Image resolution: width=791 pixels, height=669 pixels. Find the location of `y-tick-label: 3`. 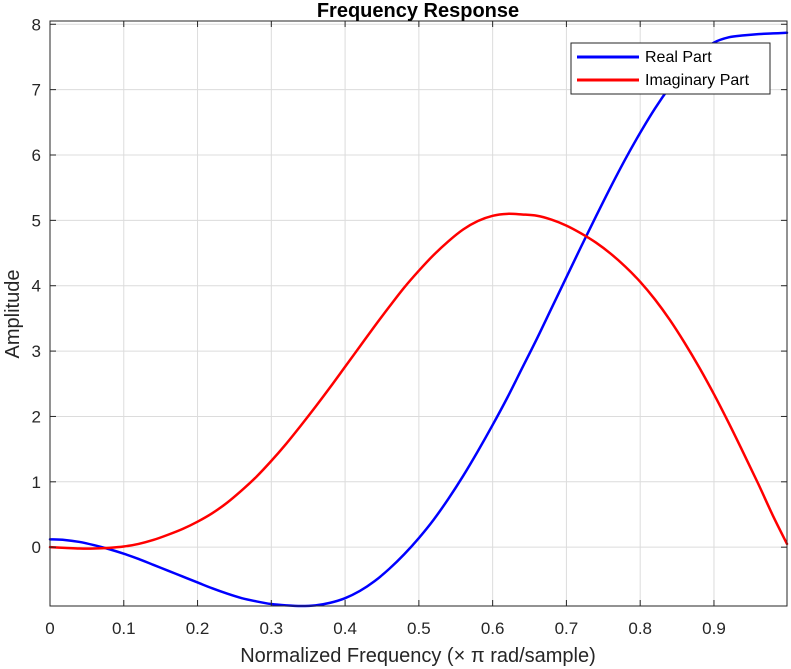

y-tick-label: 3 is located at coordinates (36, 351).